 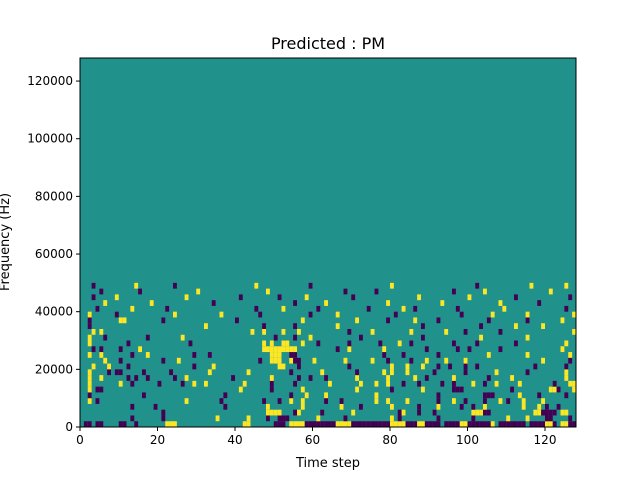 I want to click on y-axis-ticks: 0 20000 40000 60000 80000 100000 120000, so click(x=53, y=254).